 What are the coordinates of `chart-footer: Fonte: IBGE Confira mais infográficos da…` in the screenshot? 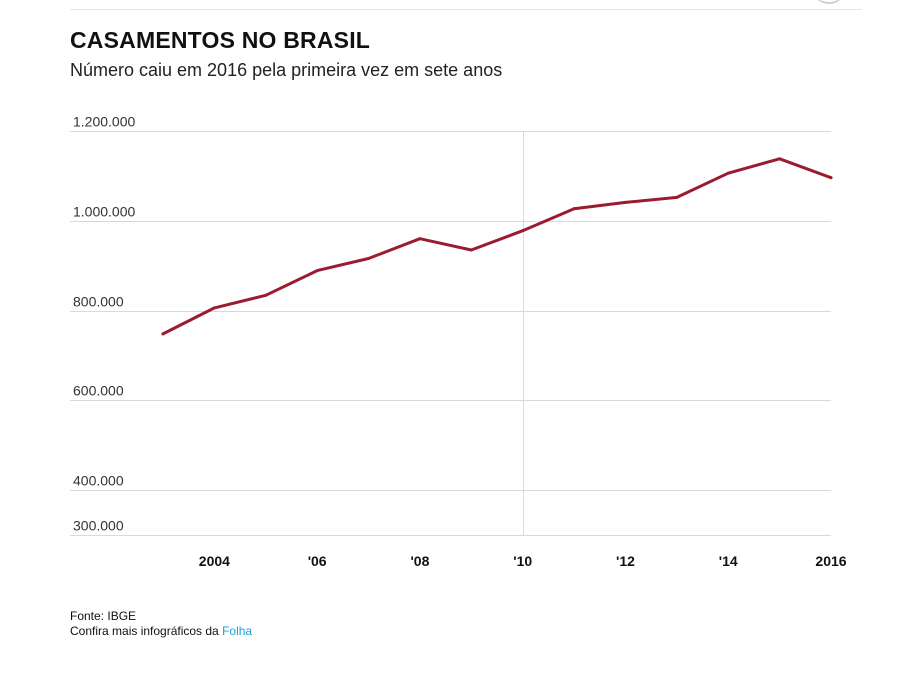 It's located at (161, 624).